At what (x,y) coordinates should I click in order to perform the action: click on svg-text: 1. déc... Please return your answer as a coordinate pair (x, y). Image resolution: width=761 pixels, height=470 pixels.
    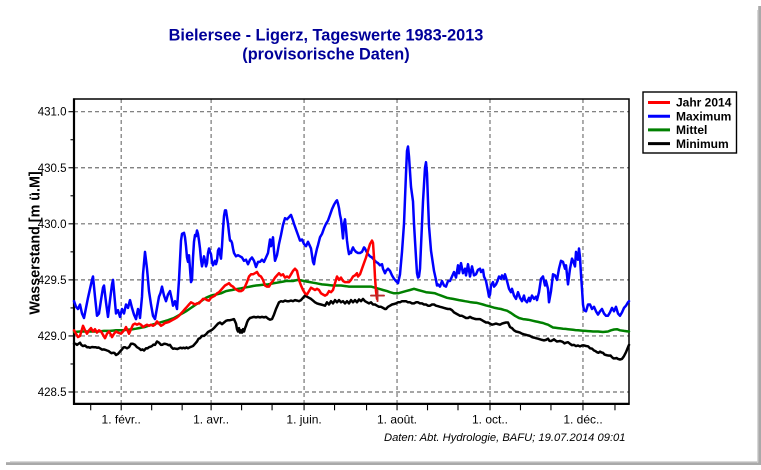
    Looking at the image, I should click on (582, 420).